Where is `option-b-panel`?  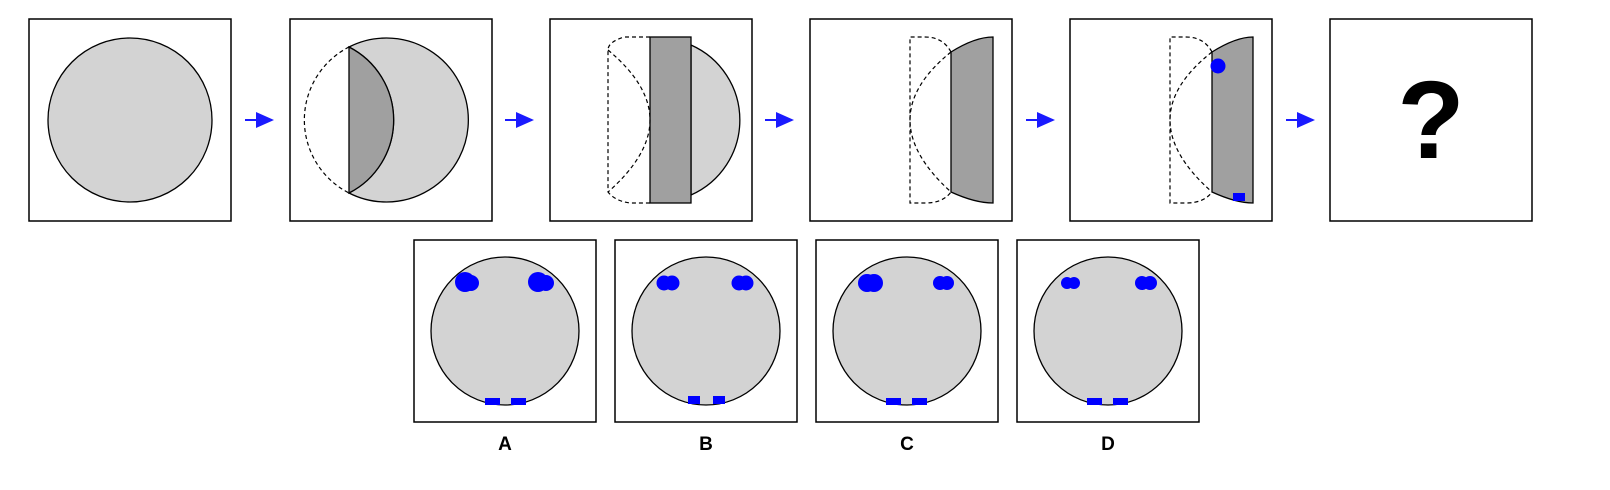 option-b-panel is located at coordinates (706, 331).